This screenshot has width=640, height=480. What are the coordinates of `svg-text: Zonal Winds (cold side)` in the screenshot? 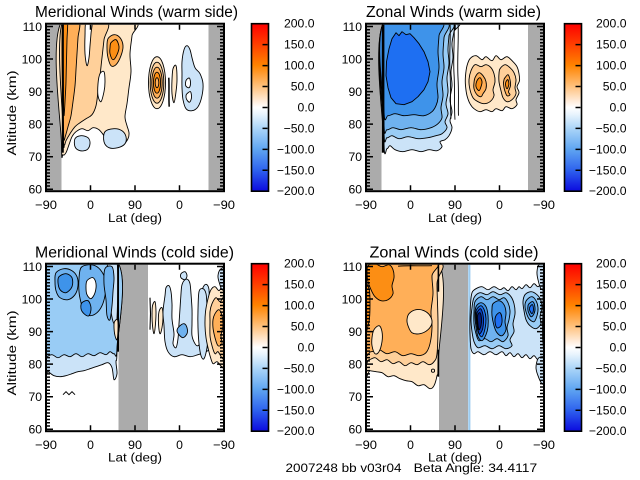 It's located at (454, 253).